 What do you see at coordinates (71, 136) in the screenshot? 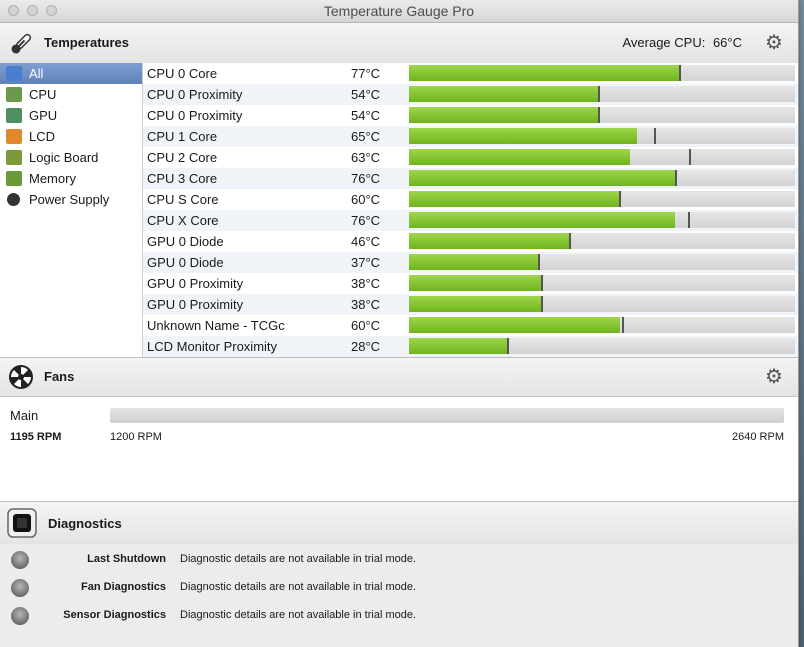
I see `sidebar-item-lcd: LCD` at bounding box center [71, 136].